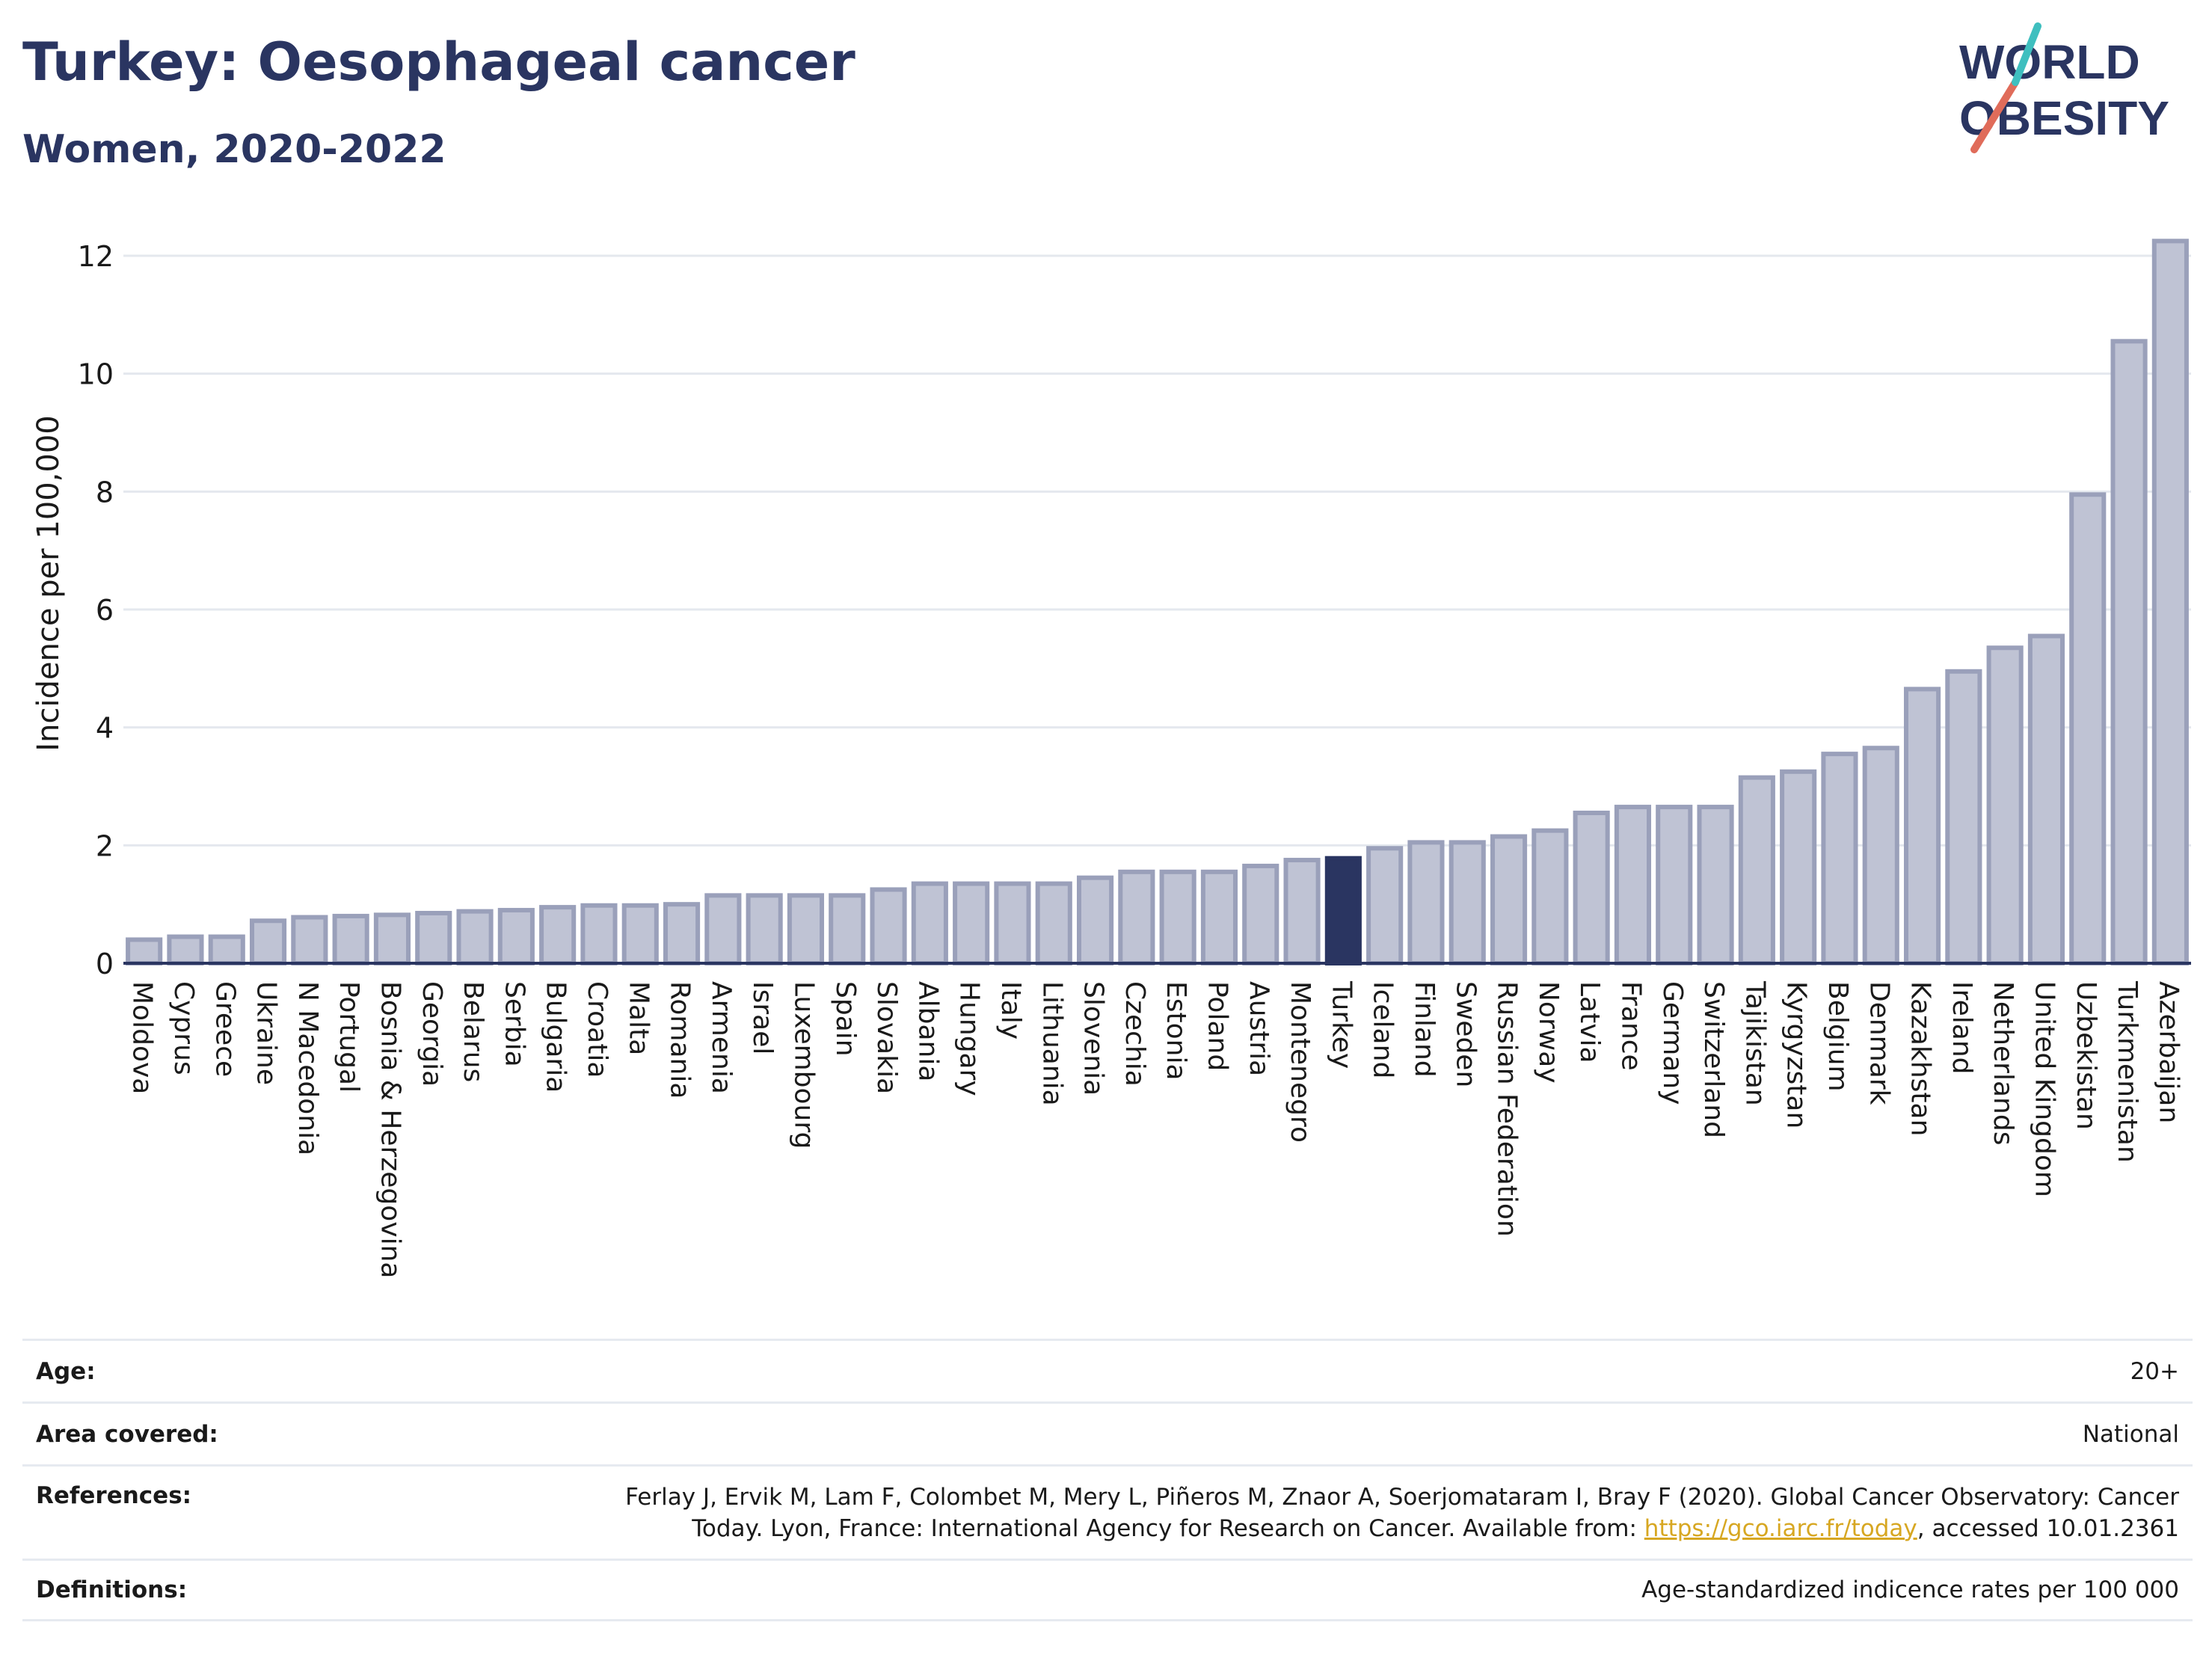  I want to click on x-tick-label: Moldova, so click(142, 1037).